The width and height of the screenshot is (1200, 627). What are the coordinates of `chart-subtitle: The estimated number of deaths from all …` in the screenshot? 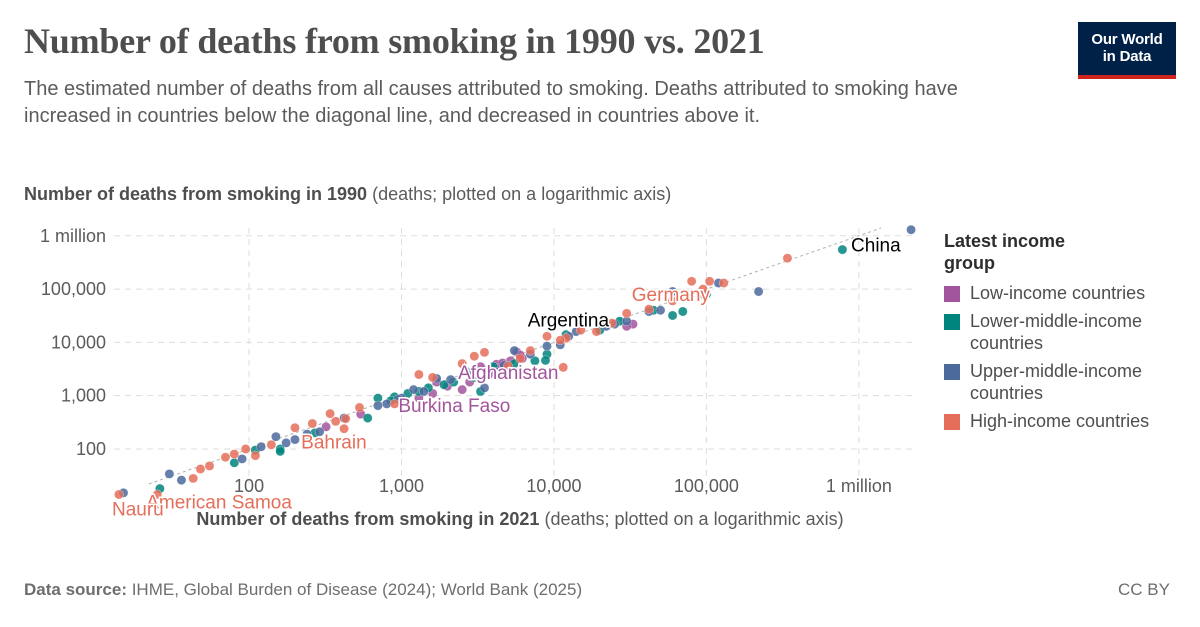 It's located at (491, 102).